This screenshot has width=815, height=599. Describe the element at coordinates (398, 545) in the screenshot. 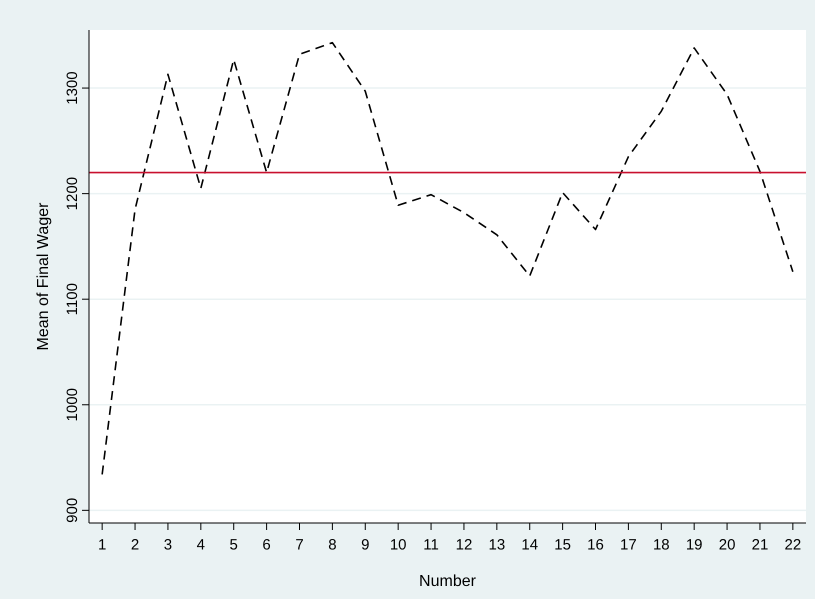

I see `x-tick-label: 10` at that location.